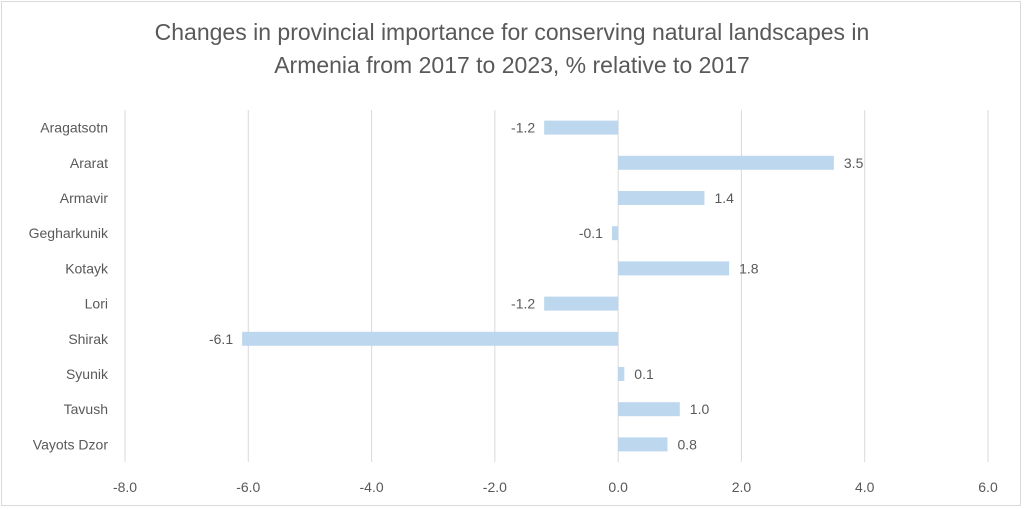 This screenshot has width=1024, height=509. Describe the element at coordinates (742, 487) in the screenshot. I see `x-tick-label: 2.0` at that location.